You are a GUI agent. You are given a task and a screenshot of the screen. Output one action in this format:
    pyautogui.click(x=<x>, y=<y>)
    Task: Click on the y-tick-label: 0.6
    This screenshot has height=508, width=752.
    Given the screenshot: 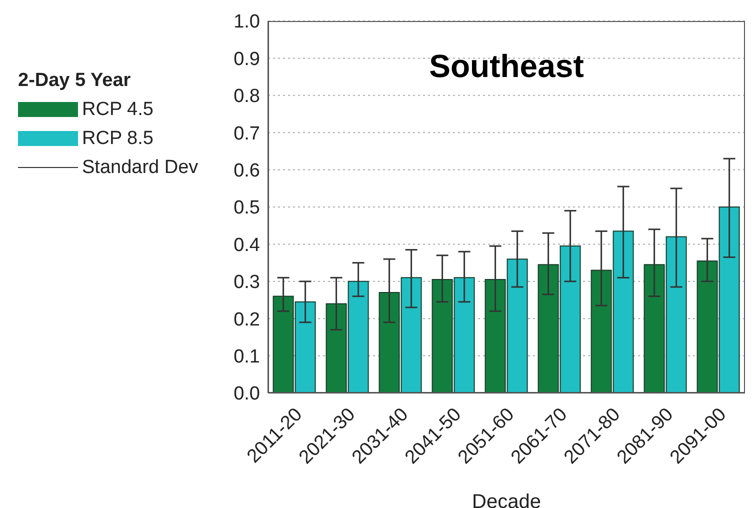 What is the action you would take?
    pyautogui.click(x=247, y=171)
    